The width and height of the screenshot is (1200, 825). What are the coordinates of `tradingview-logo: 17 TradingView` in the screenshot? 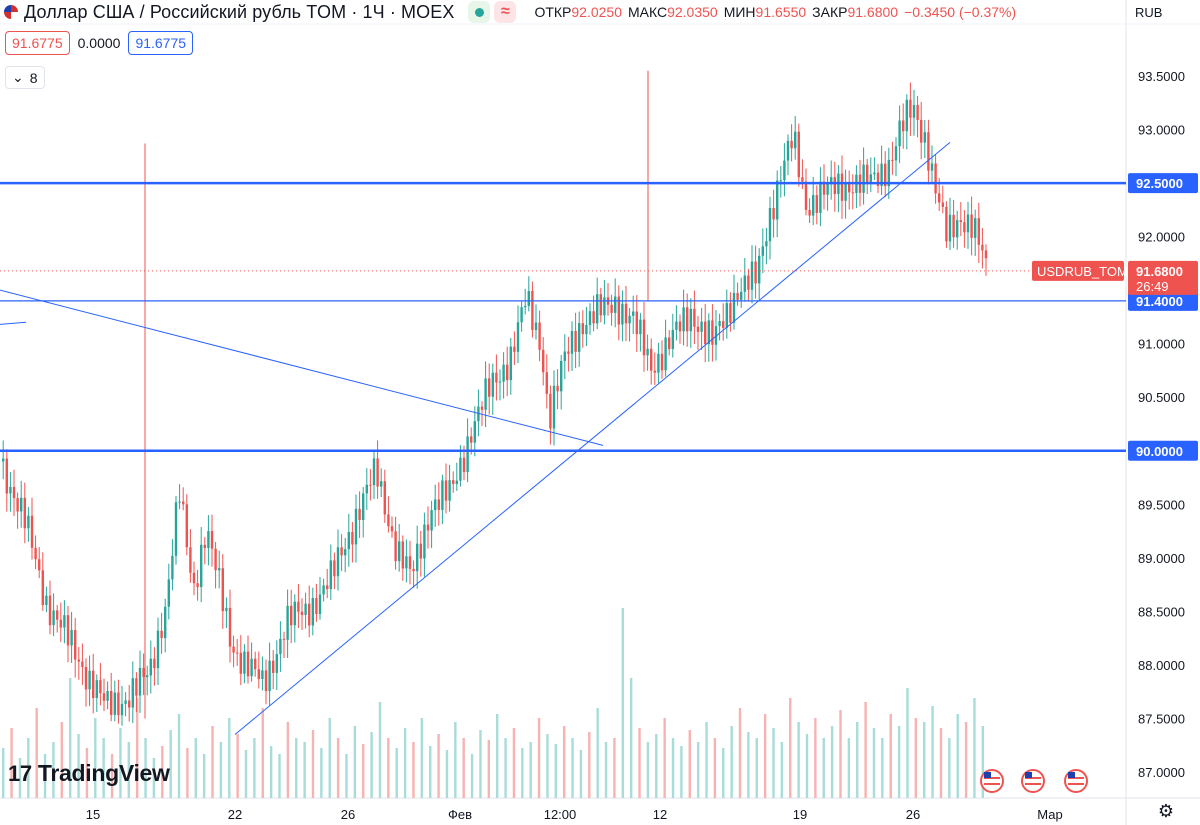 It's located at (89, 773).